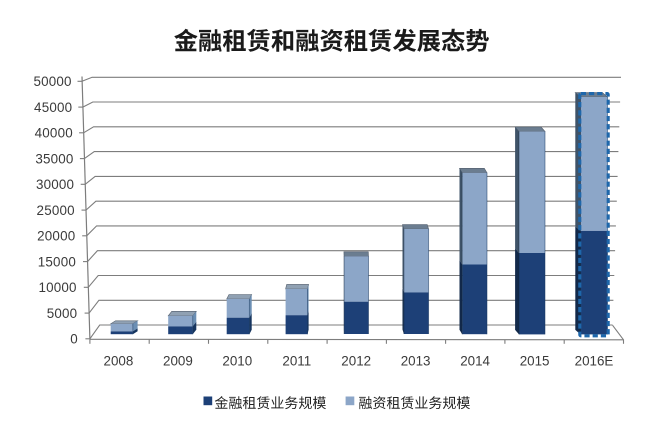  Describe the element at coordinates (475, 361) in the screenshot. I see `svg-text: 2014` at that location.